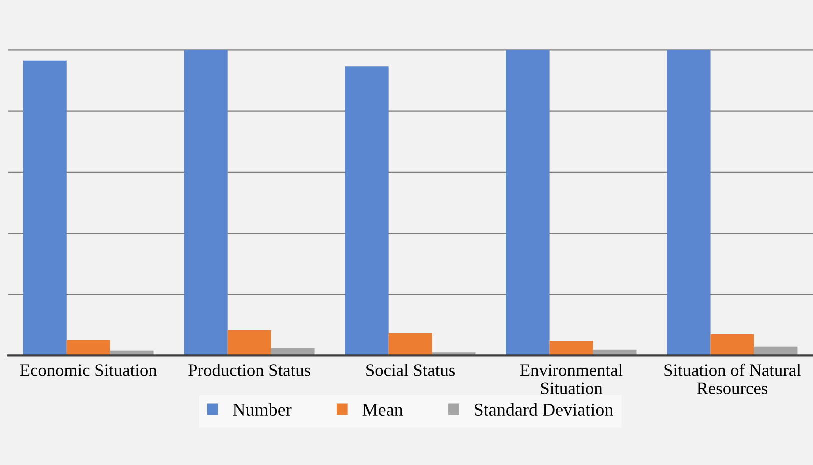  Describe the element at coordinates (89, 370) in the screenshot. I see `x-tick-label: Economic Situation` at that location.